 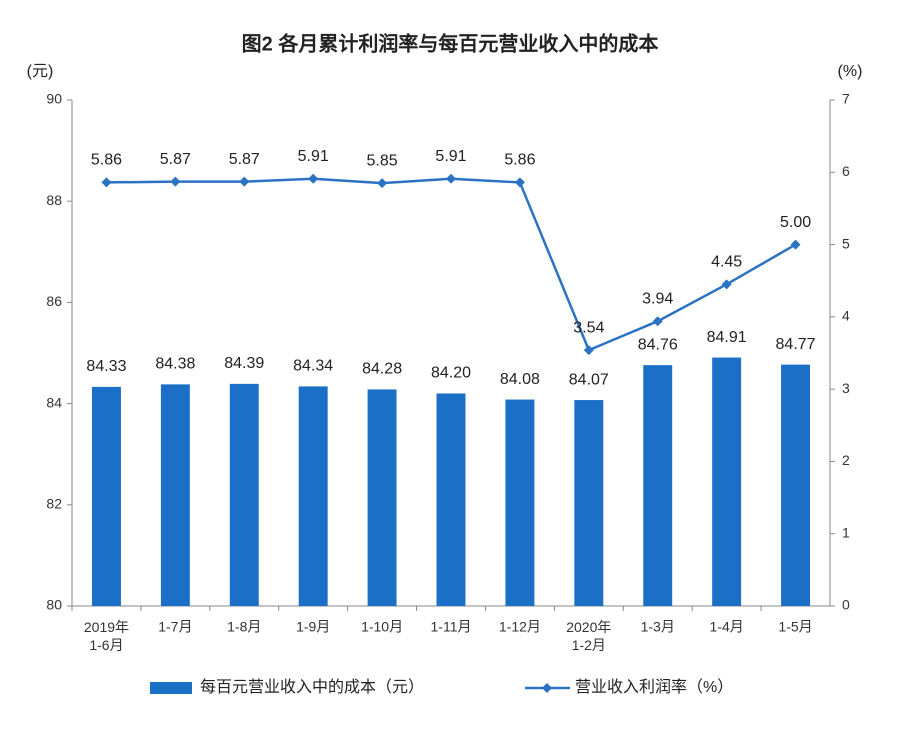 I want to click on y2-tick-label: 3, so click(x=846, y=388).